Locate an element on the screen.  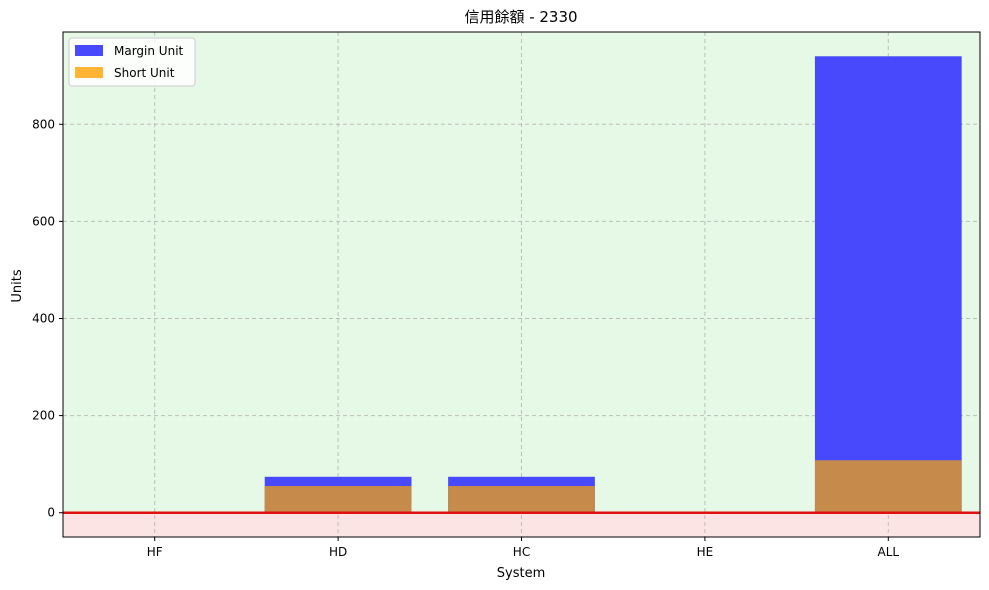
chart-title: 信用餘額 - 2330 is located at coordinates (520, 17).